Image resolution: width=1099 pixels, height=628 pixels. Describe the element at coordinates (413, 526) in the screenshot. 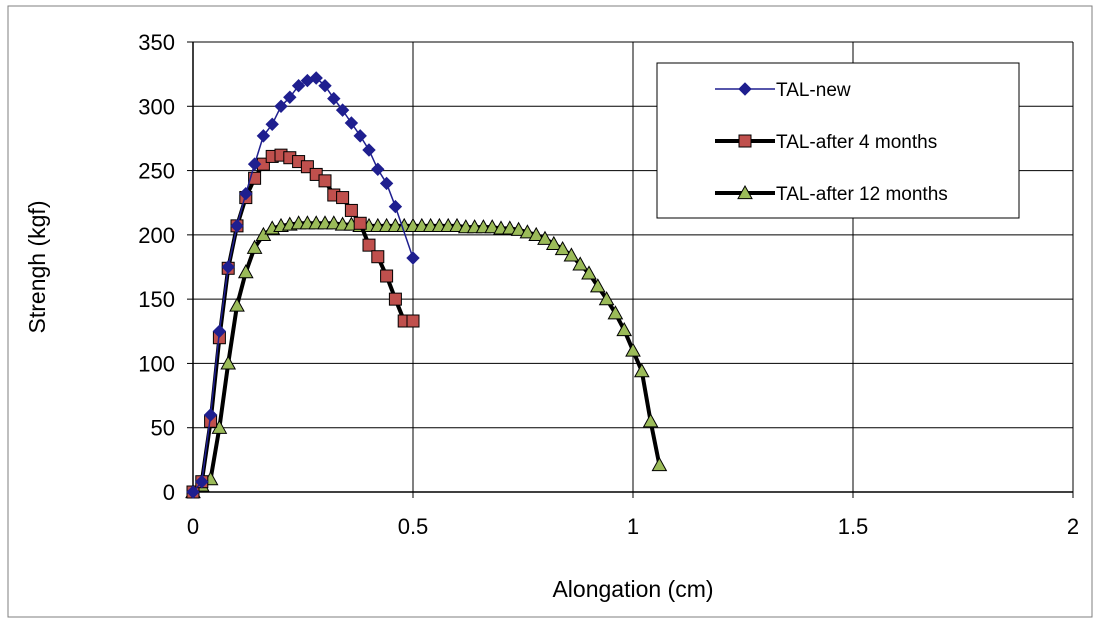

I see `x-tick-label: 0.5` at that location.